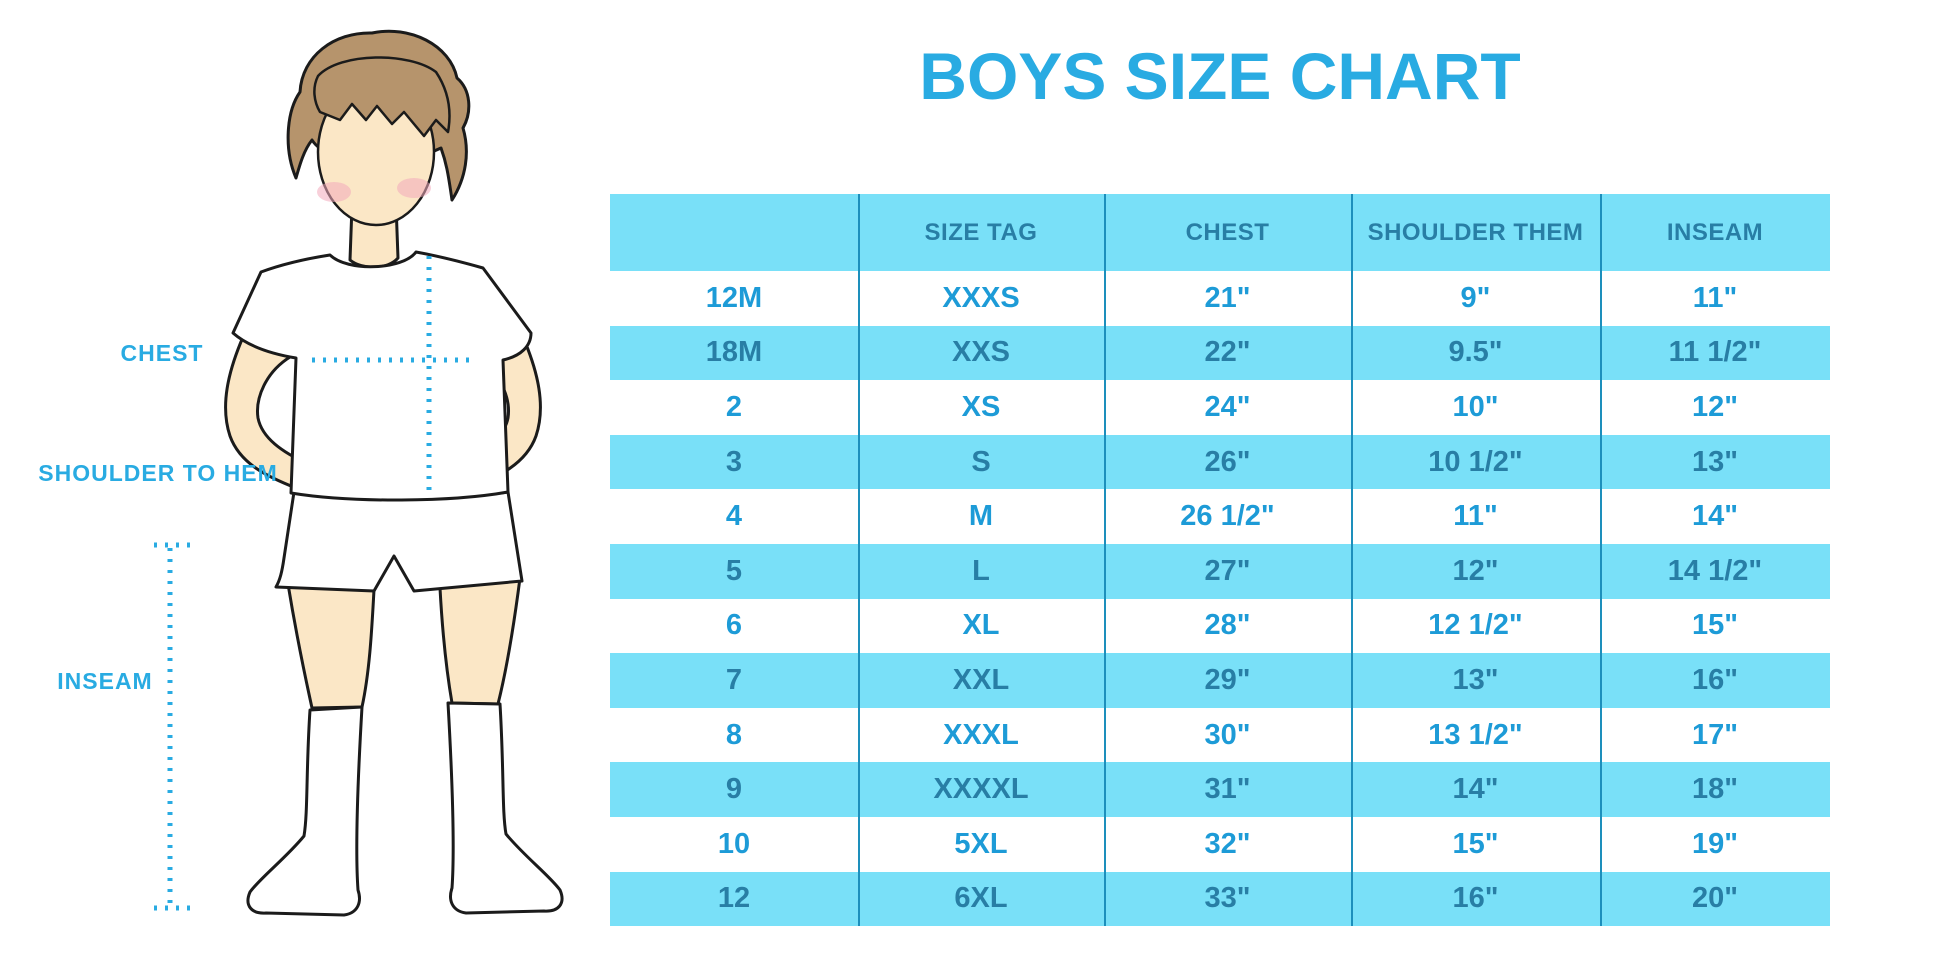 Image resolution: width=1946 pixels, height=973 pixels. What do you see at coordinates (1227, 352) in the screenshot?
I see `table-cell: 22"` at bounding box center [1227, 352].